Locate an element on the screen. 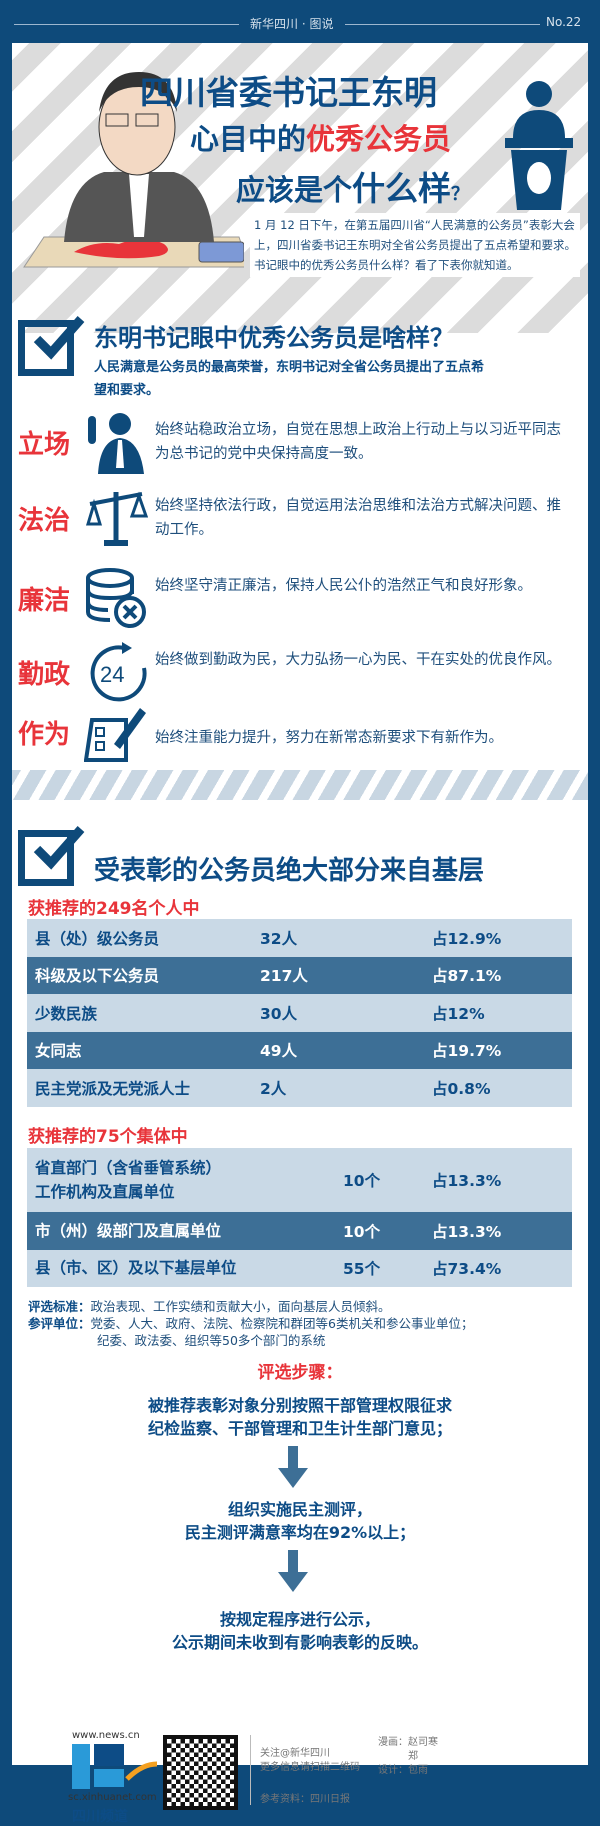 The image size is (600, 1826). units-label: 参评单位： is located at coordinates (59, 1323).